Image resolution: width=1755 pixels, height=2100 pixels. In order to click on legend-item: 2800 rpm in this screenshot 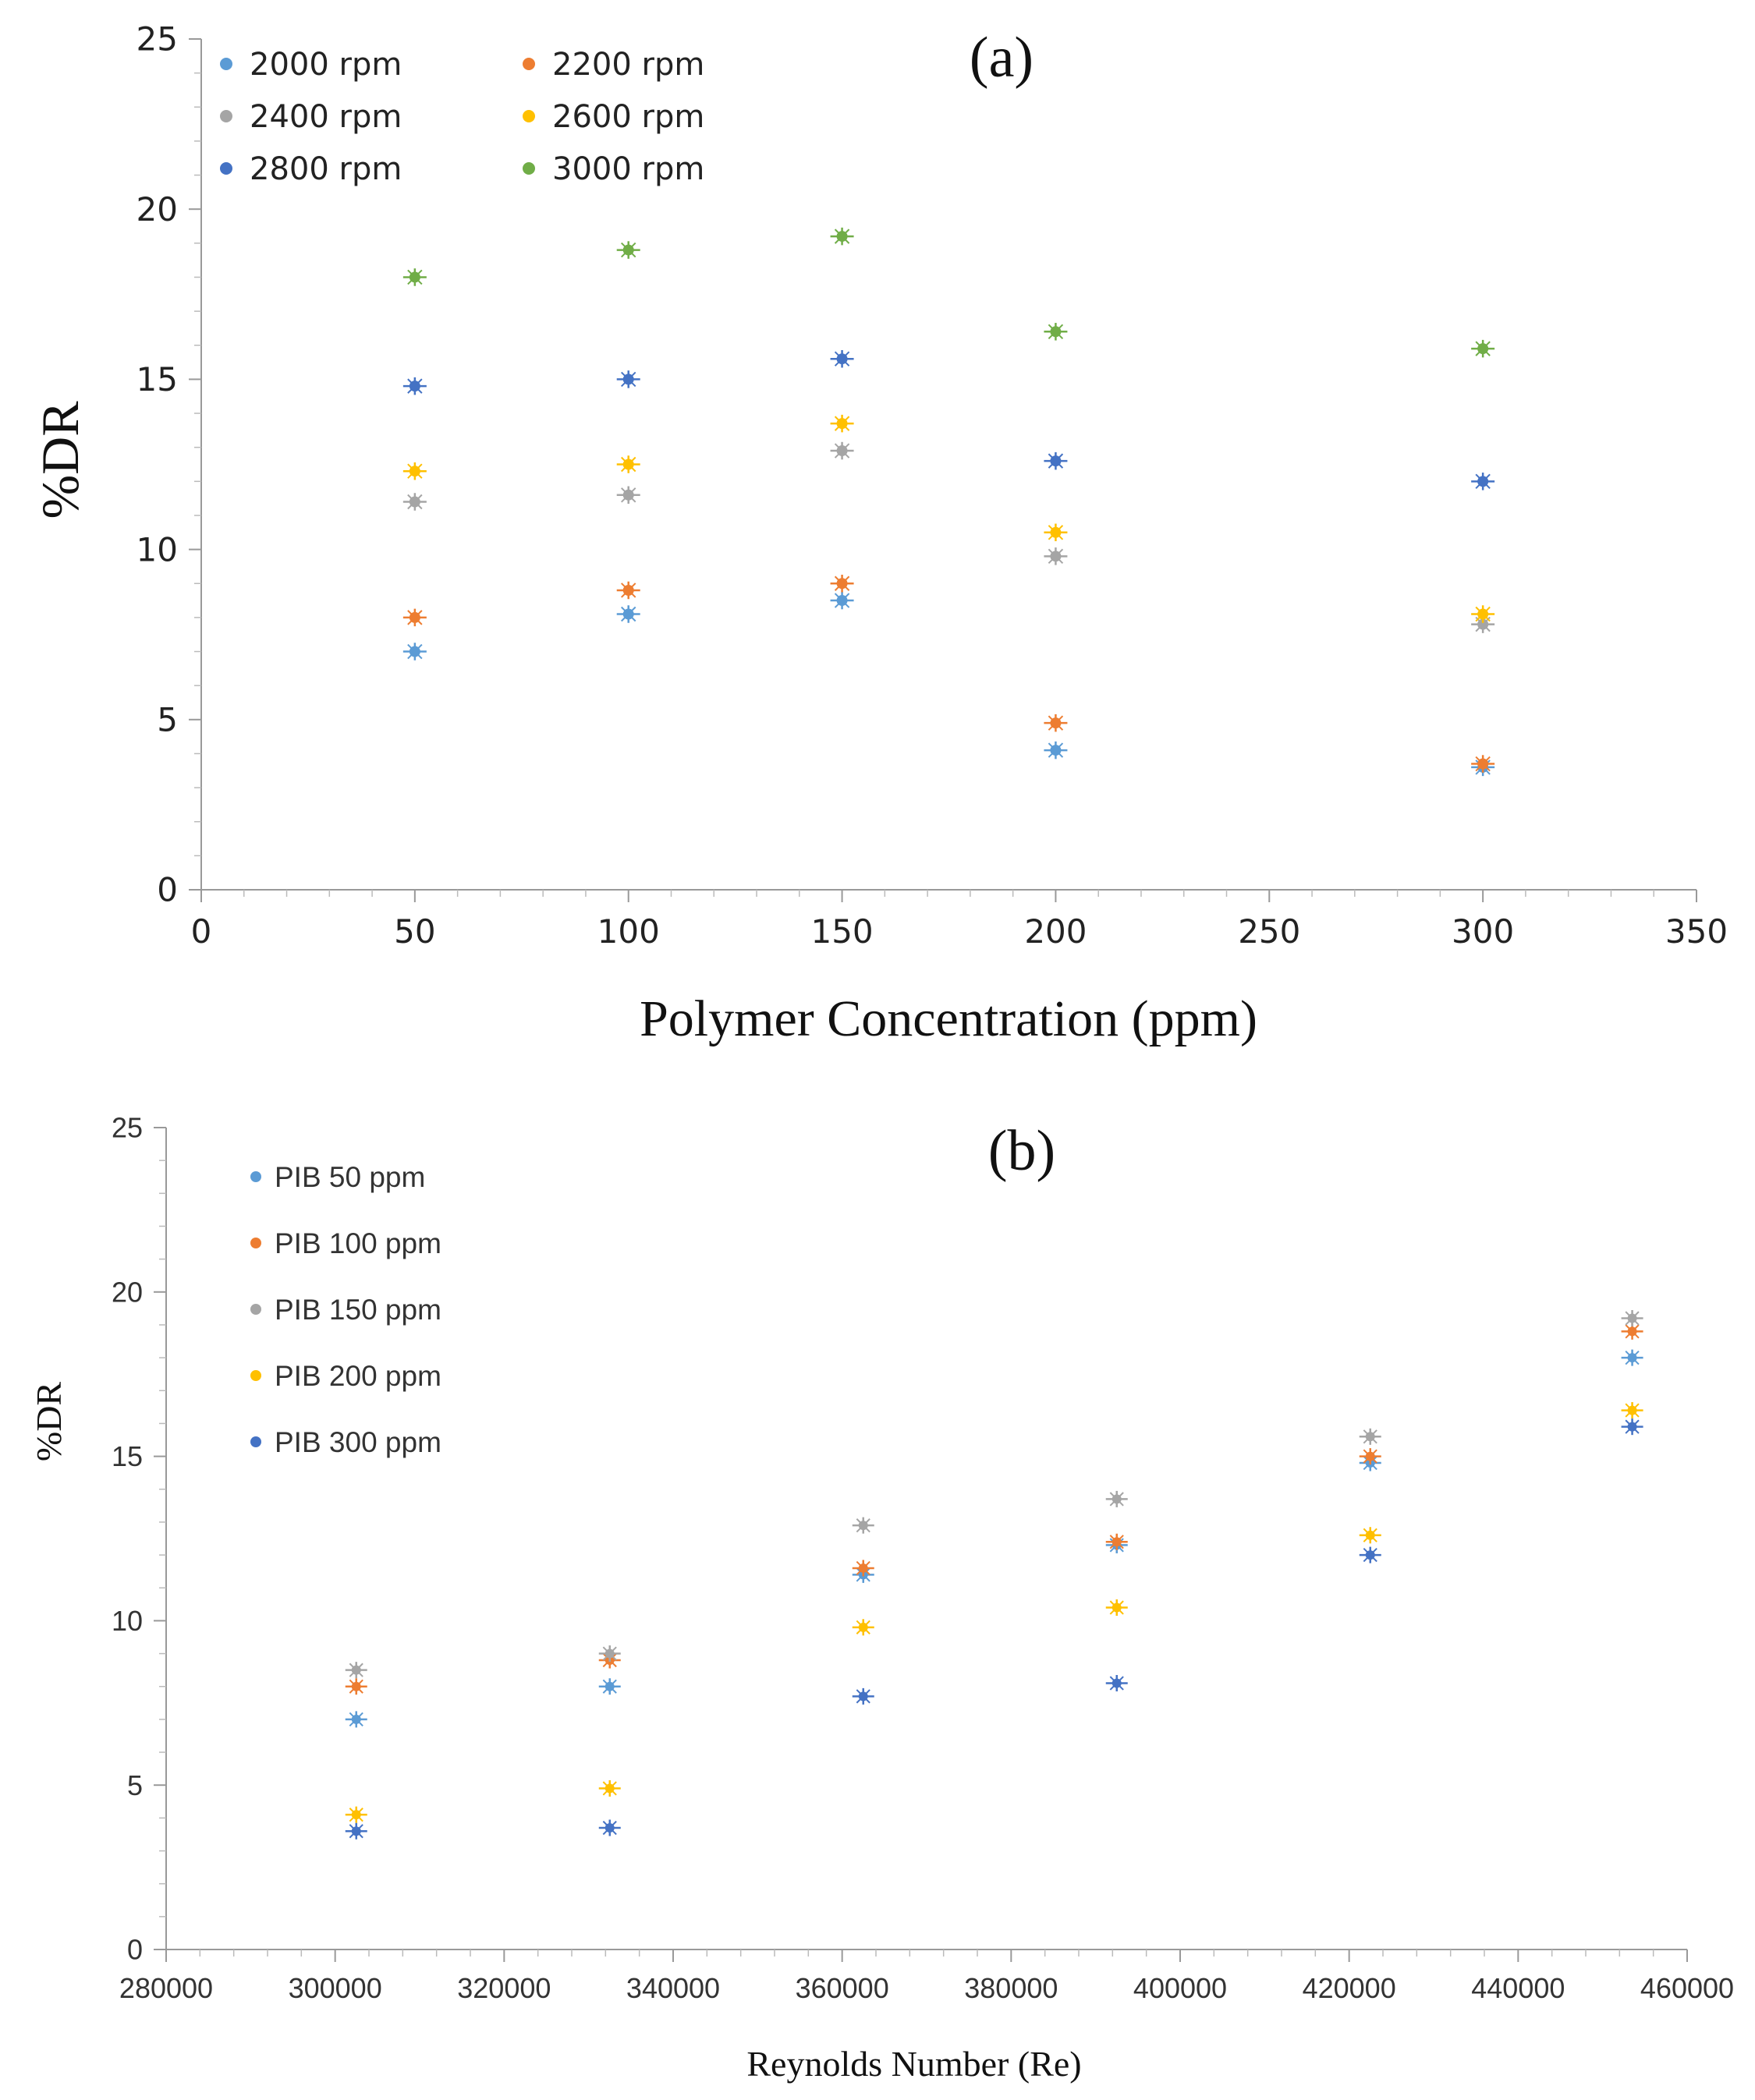, I will do `click(311, 169)`.